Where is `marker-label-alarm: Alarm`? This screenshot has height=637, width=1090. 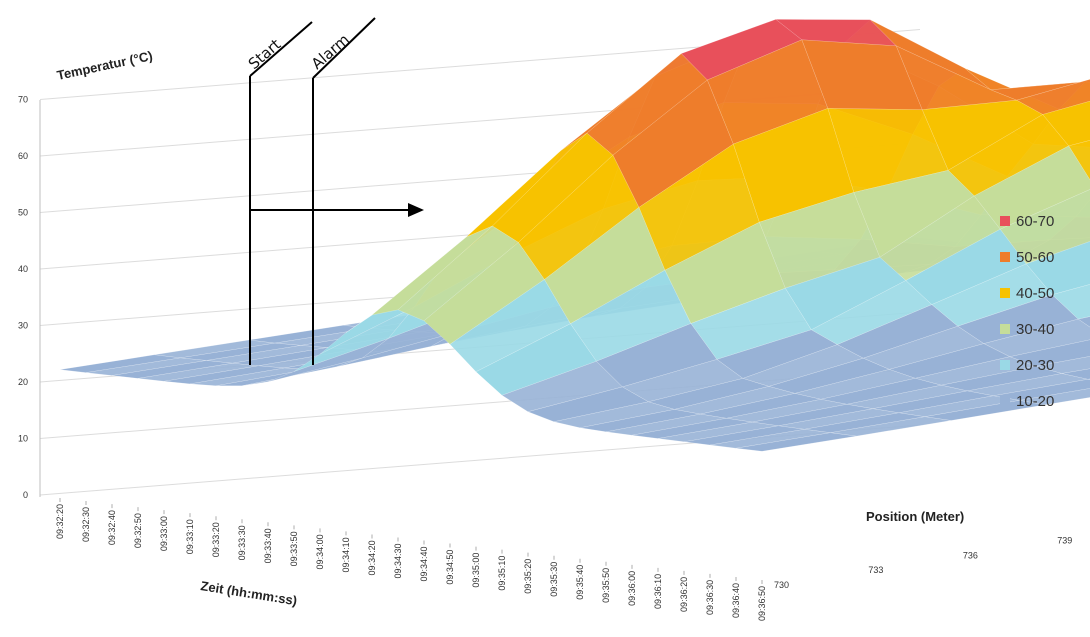
marker-label-alarm: Alarm is located at coordinates (330, 51).